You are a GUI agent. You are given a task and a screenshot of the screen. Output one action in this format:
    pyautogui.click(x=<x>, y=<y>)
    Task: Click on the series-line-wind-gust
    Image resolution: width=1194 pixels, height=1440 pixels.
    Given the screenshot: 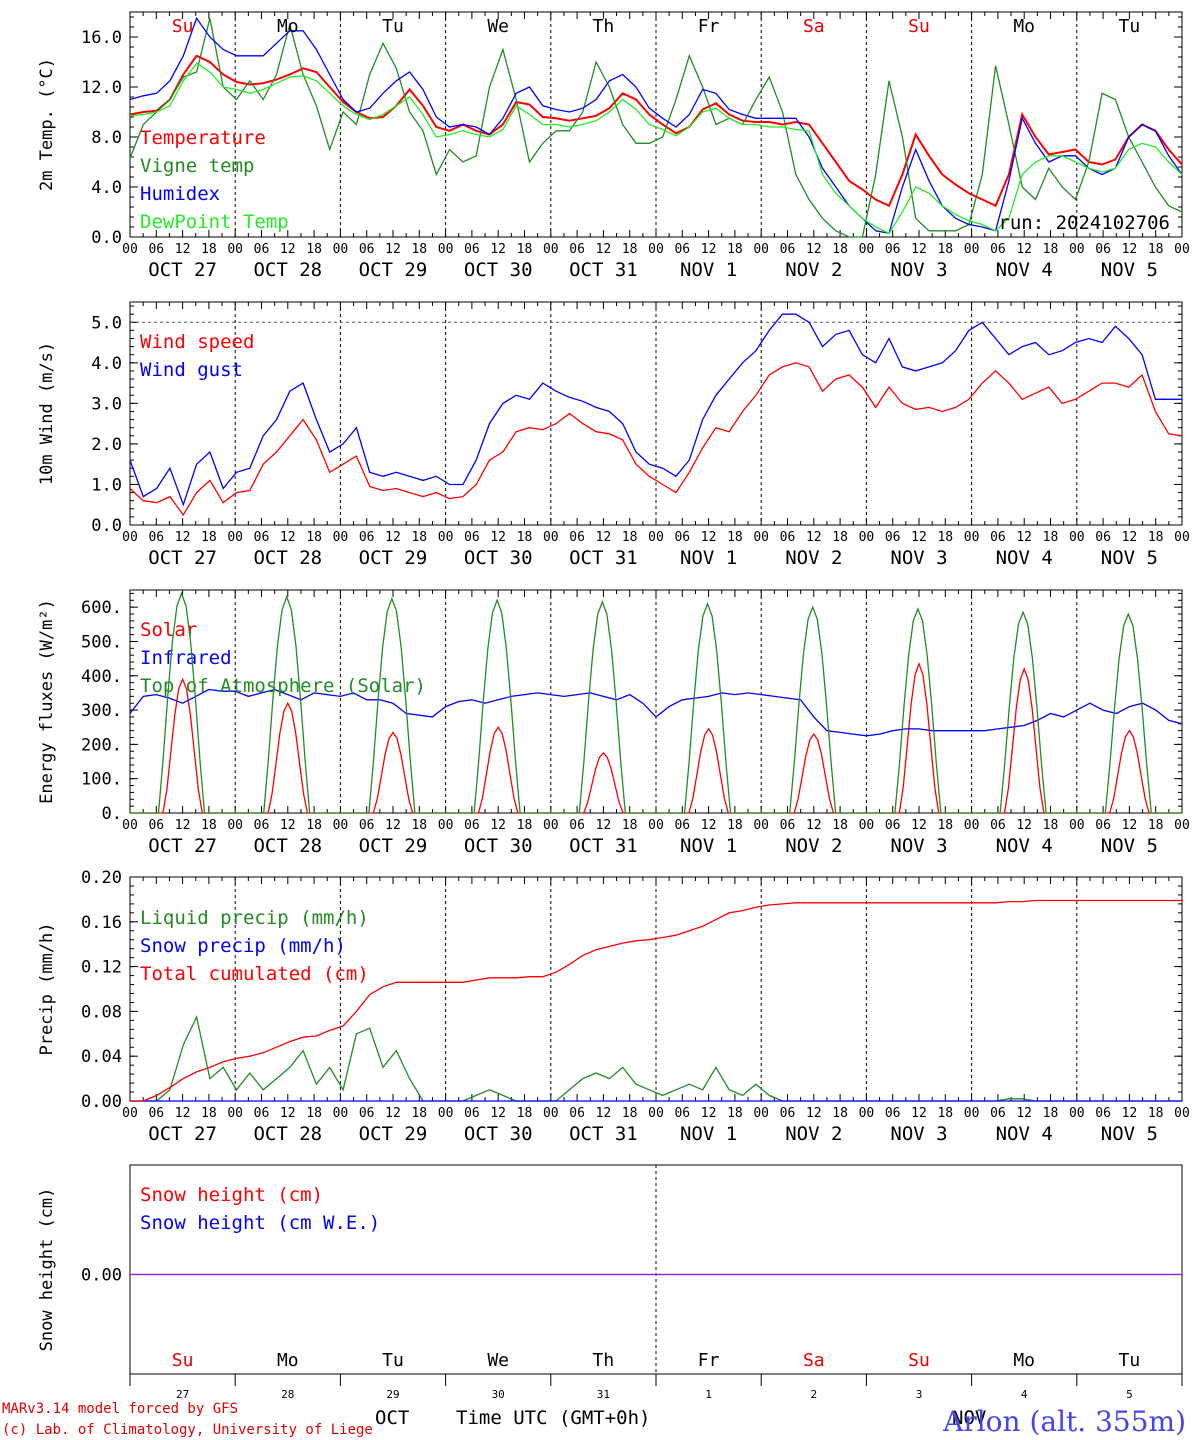 What is the action you would take?
    pyautogui.click(x=655, y=410)
    